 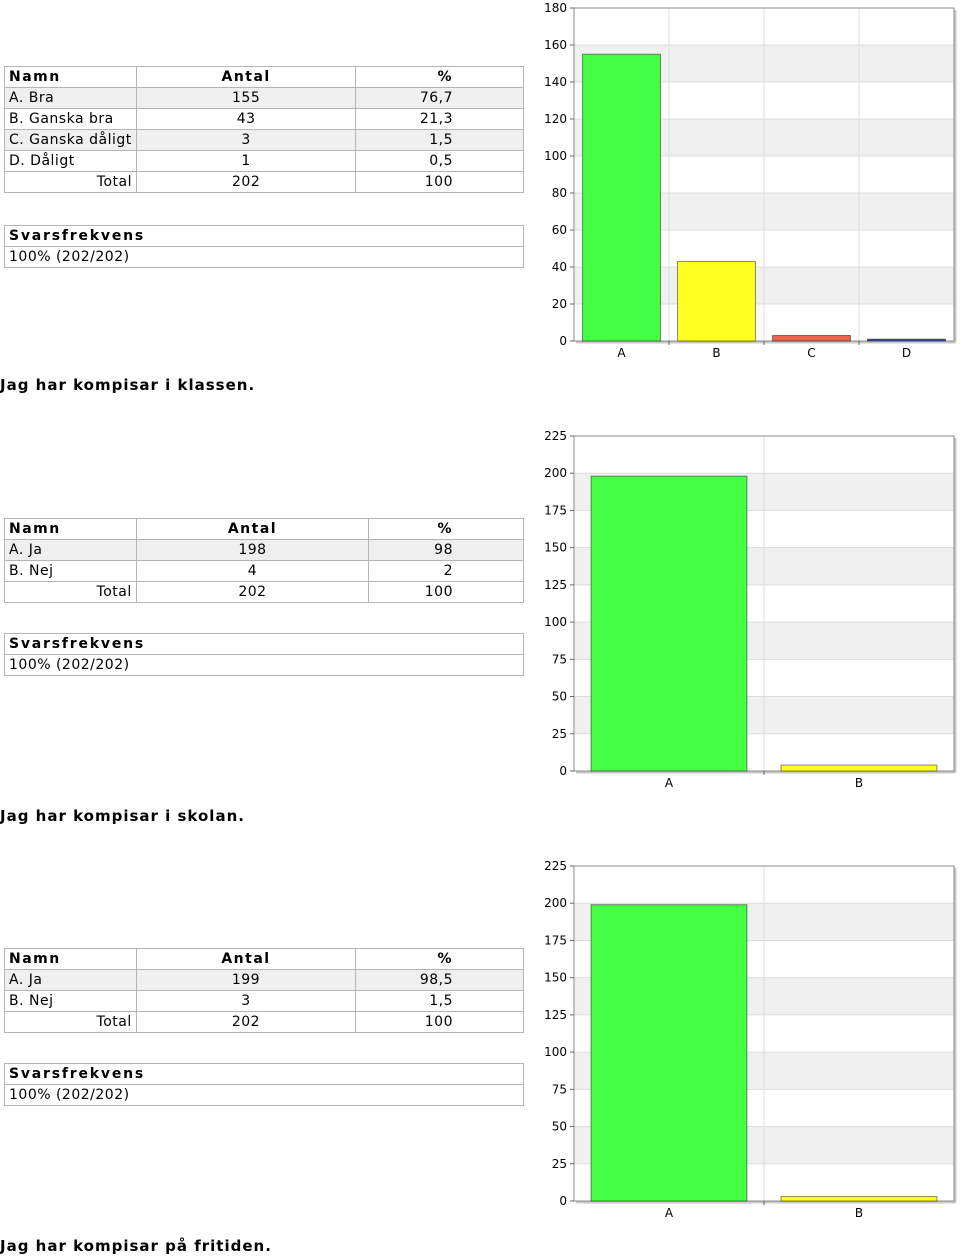 I want to click on row-count: 4, so click(x=252, y=571).